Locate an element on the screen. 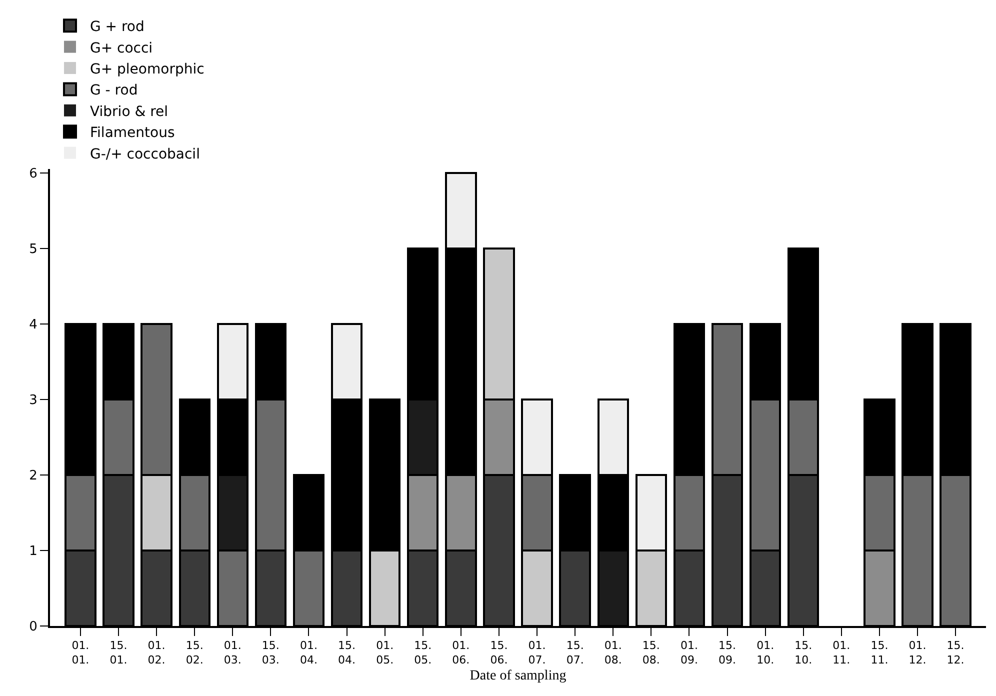  x-tick-label: 15. 05. is located at coordinates (423, 652).